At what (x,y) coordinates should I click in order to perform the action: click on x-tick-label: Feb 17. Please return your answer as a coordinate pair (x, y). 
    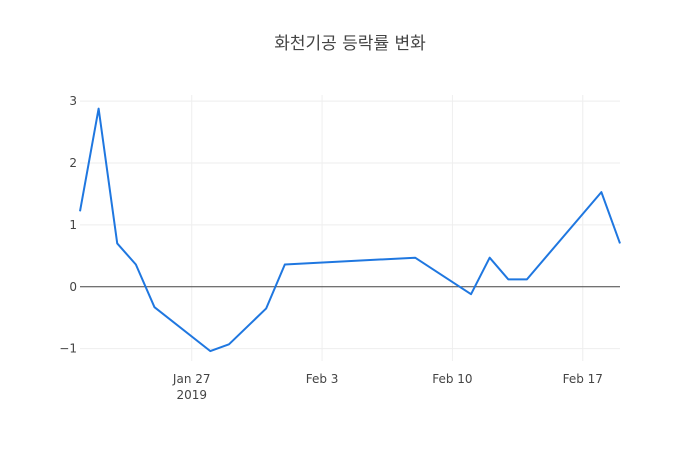
    Looking at the image, I should click on (583, 379).